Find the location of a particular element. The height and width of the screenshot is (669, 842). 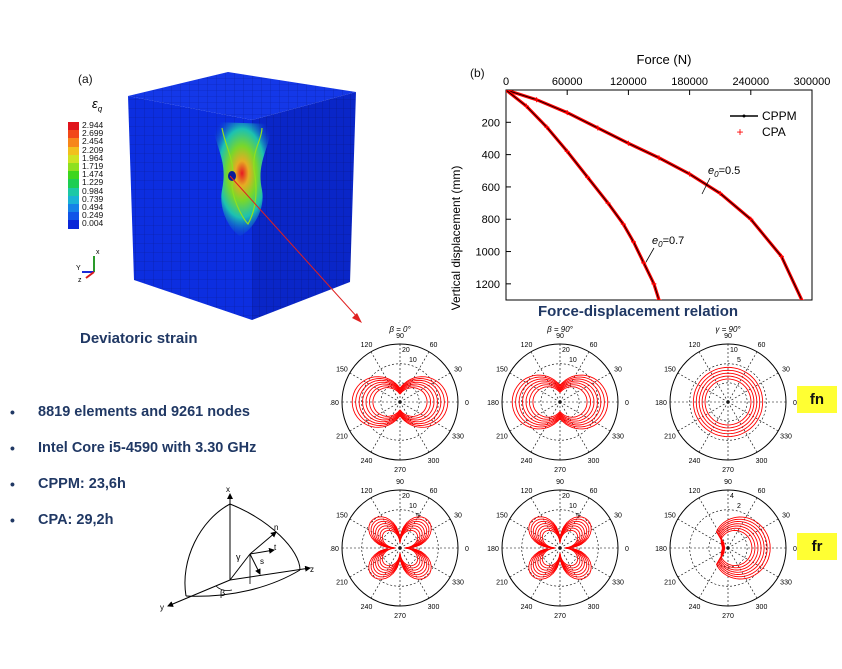

x-tick-label: 0 is located at coordinates (506, 82).